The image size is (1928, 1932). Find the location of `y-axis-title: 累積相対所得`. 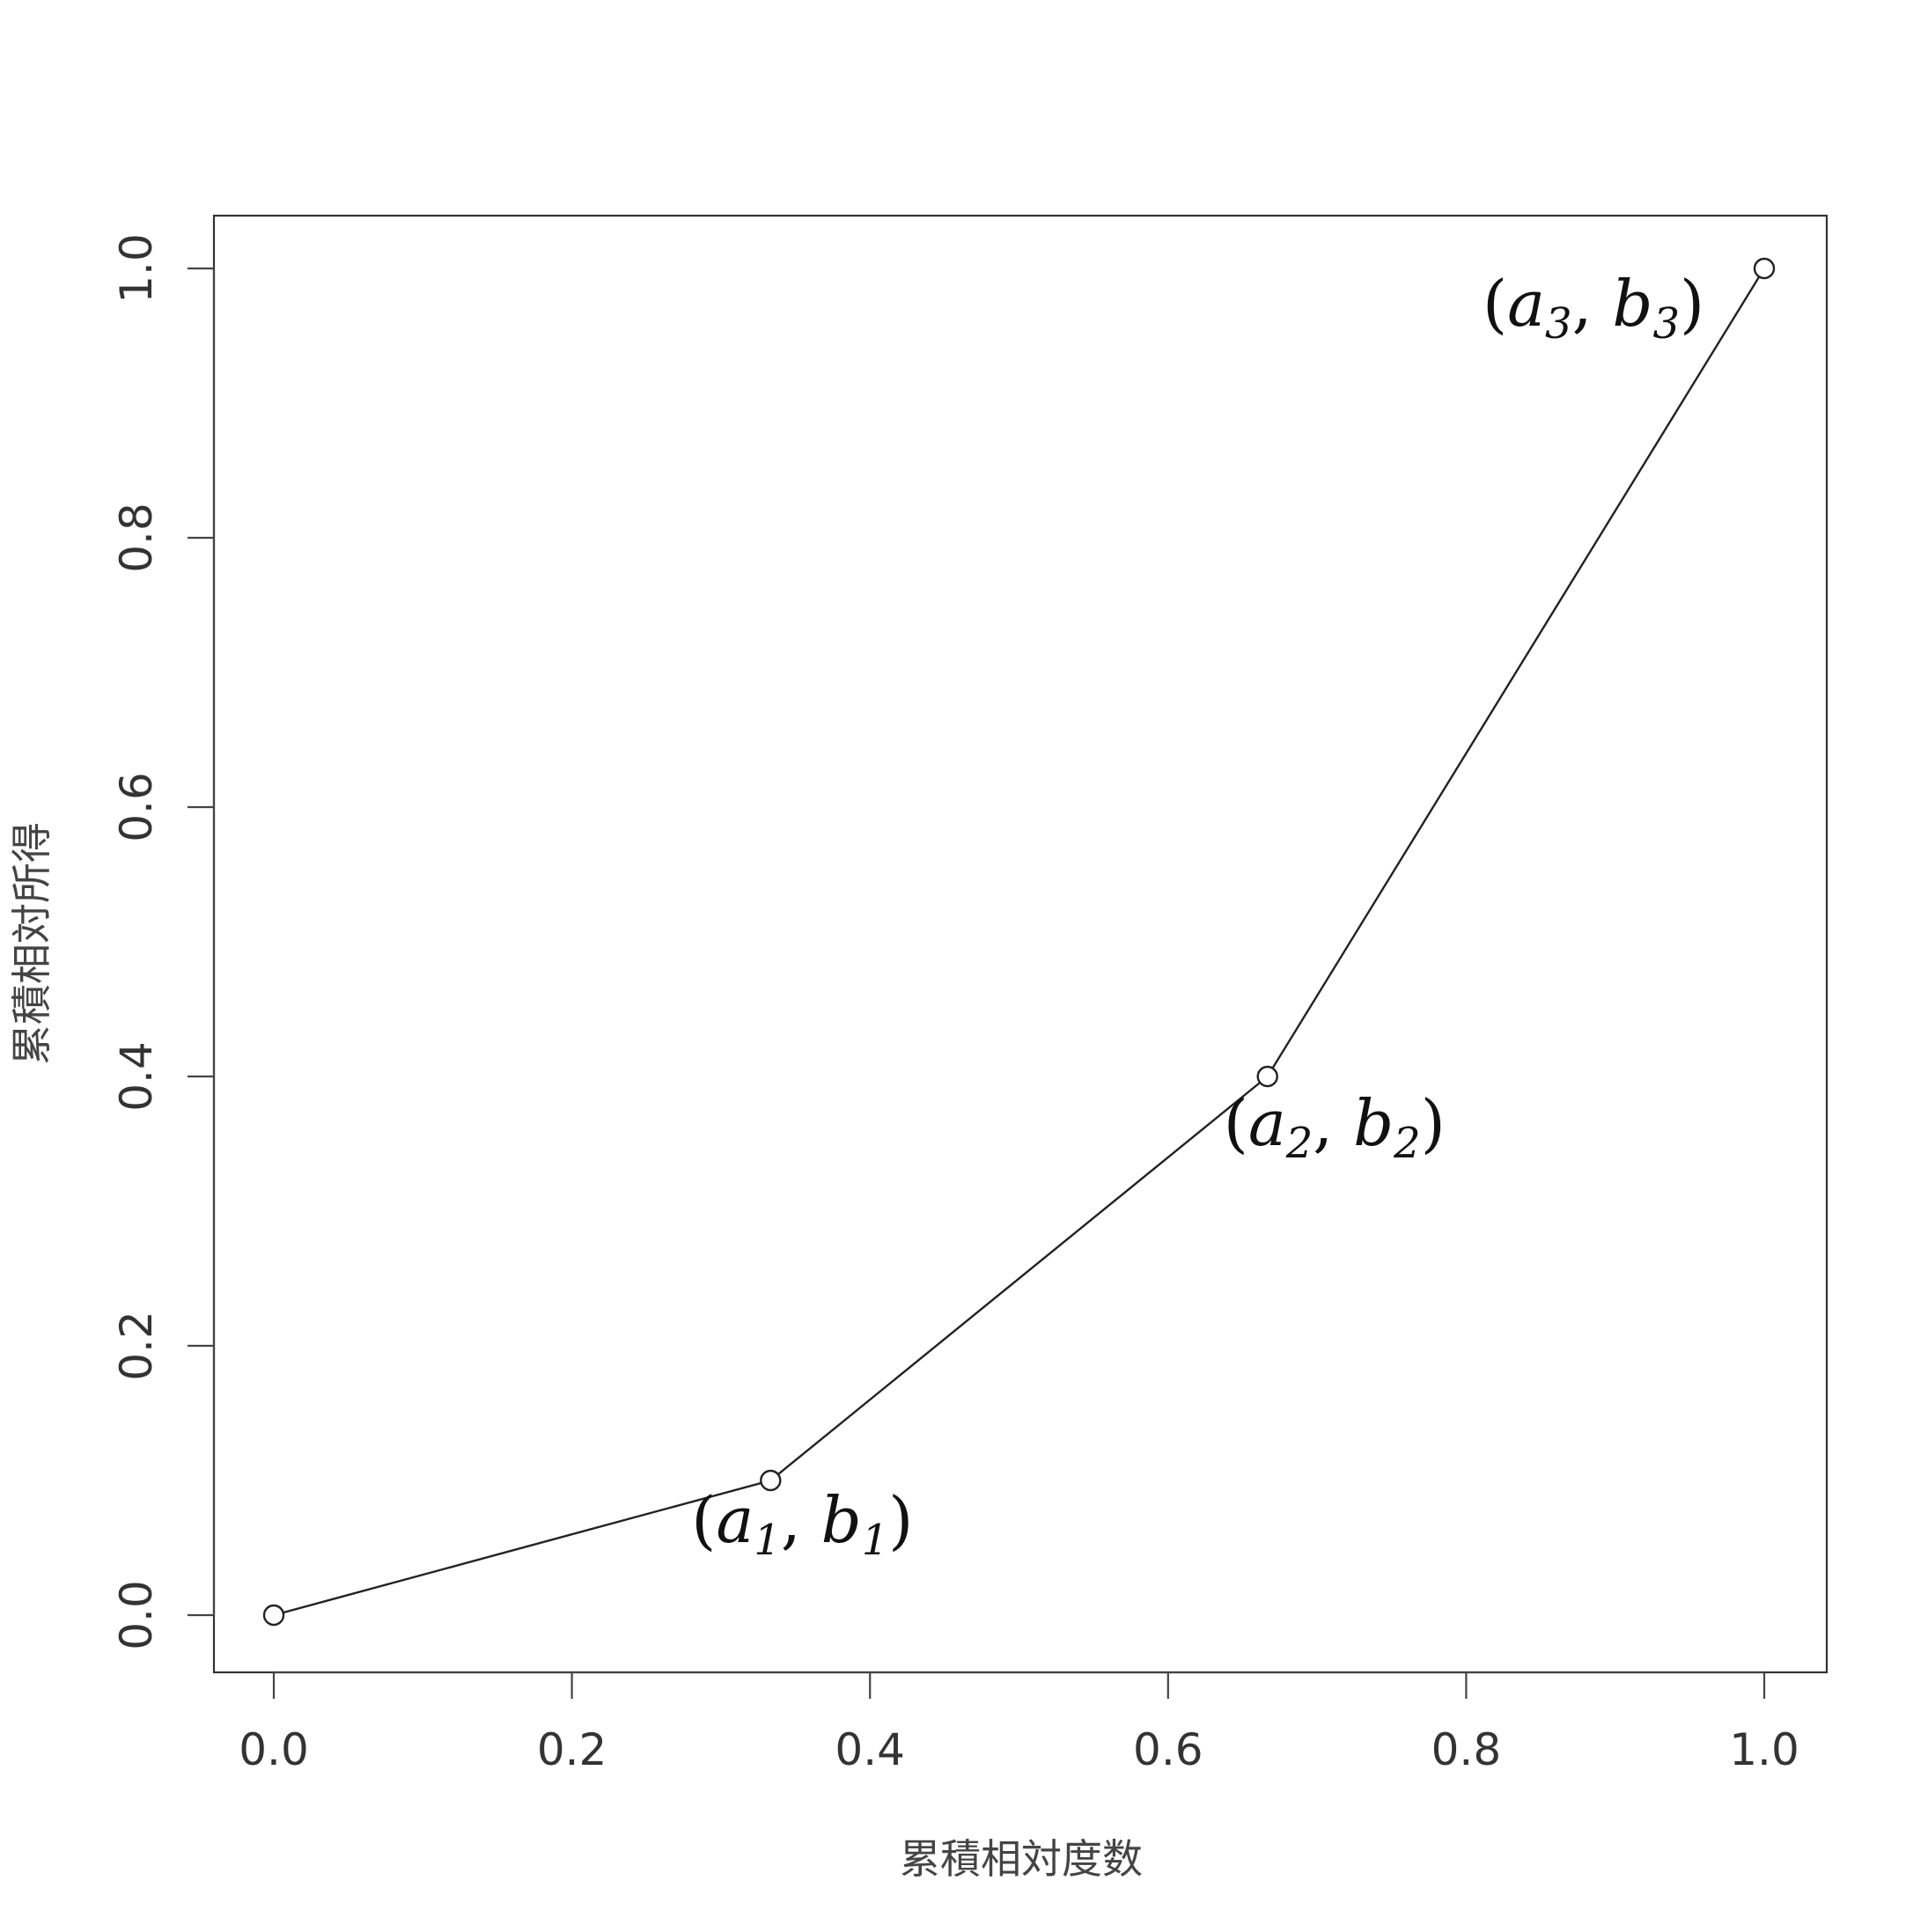

y-axis-title: 累積相対所得 is located at coordinates (31, 944).